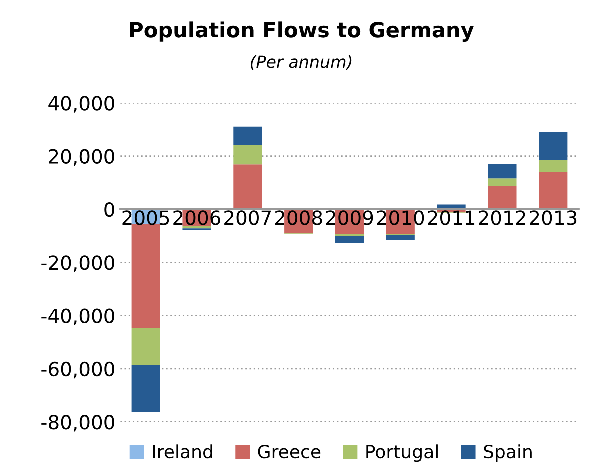 The width and height of the screenshot is (603, 469). I want to click on legend-label: Ireland, so click(182, 451).